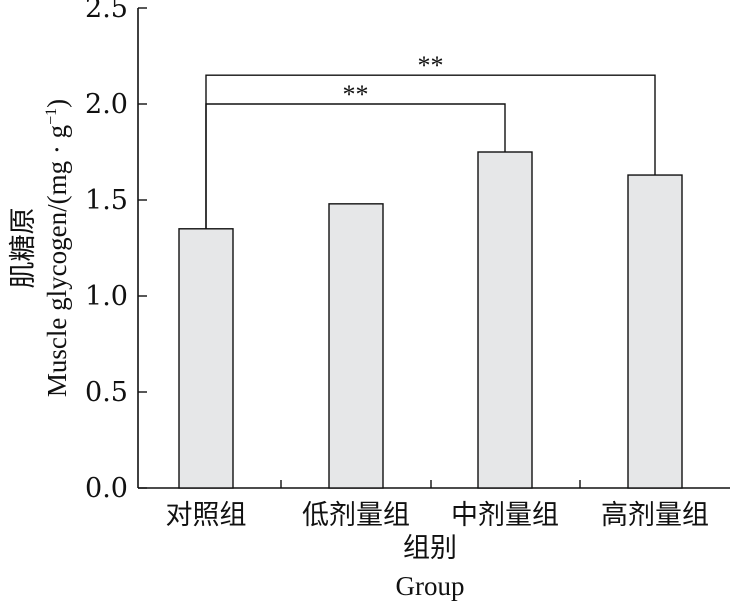  Describe the element at coordinates (106, 252) in the screenshot. I see `y-tick-labels: 0.0 0.5 1.0 1.5 2.0 2.5` at that location.